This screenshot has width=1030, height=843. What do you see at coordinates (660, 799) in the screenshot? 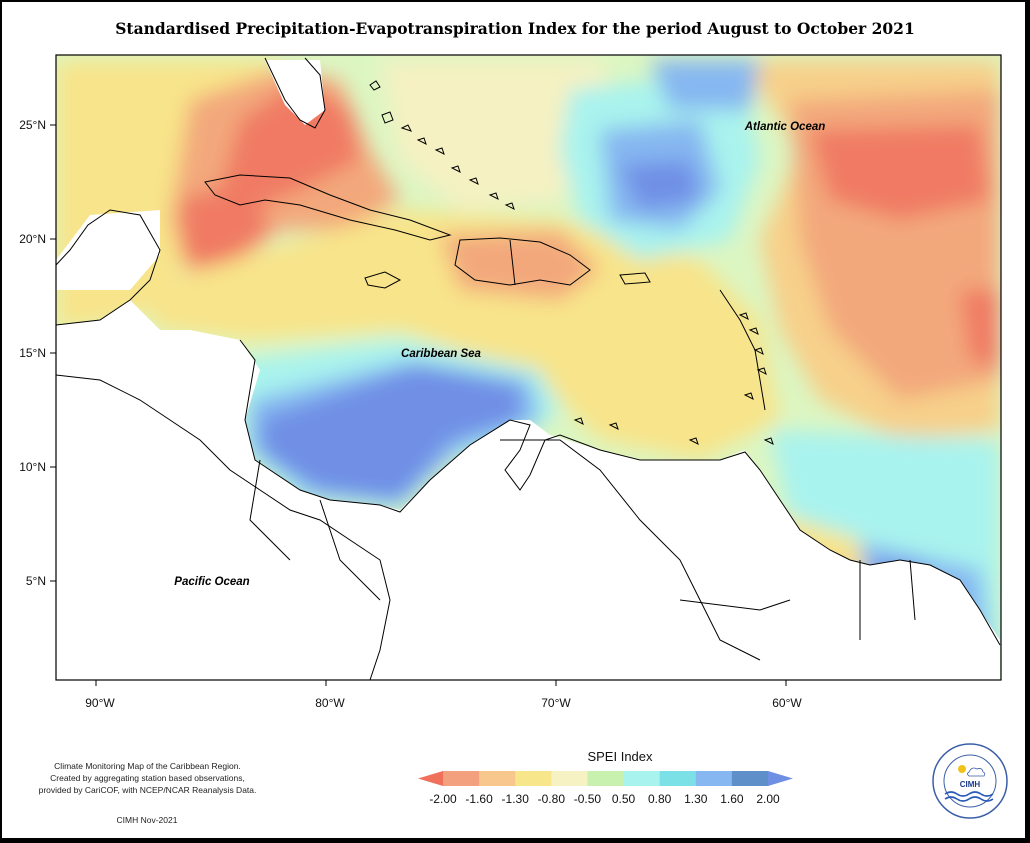
I see `legend-tick-label: 0.80` at bounding box center [660, 799].